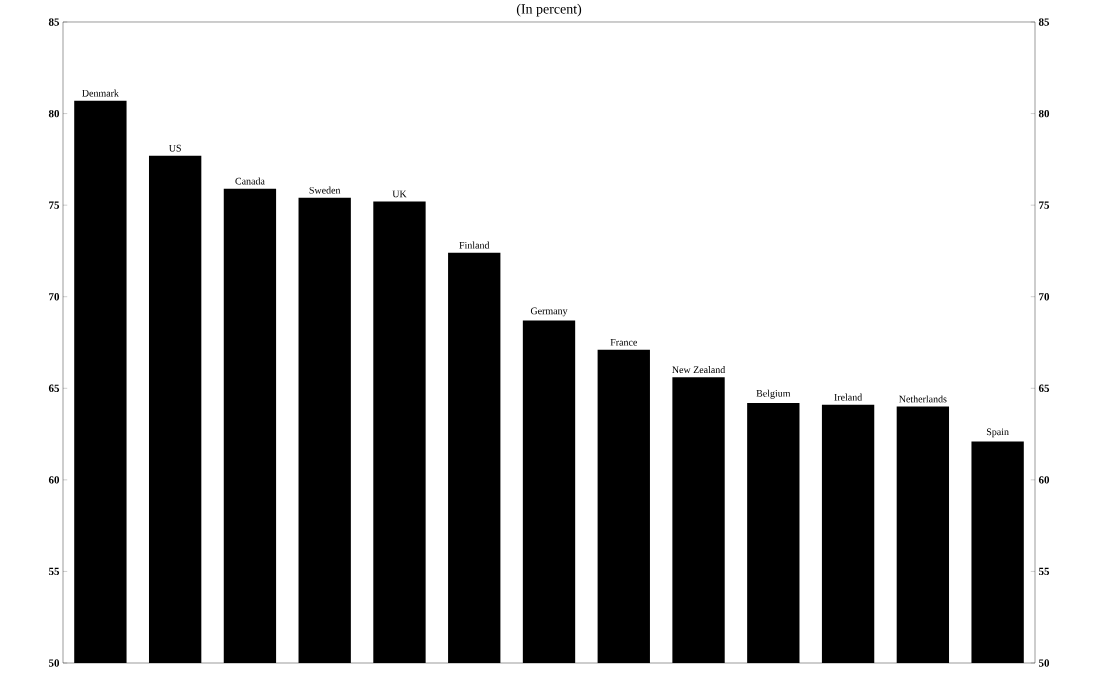  What do you see at coordinates (474, 245) in the screenshot?
I see `x-tick-label: Finland` at bounding box center [474, 245].